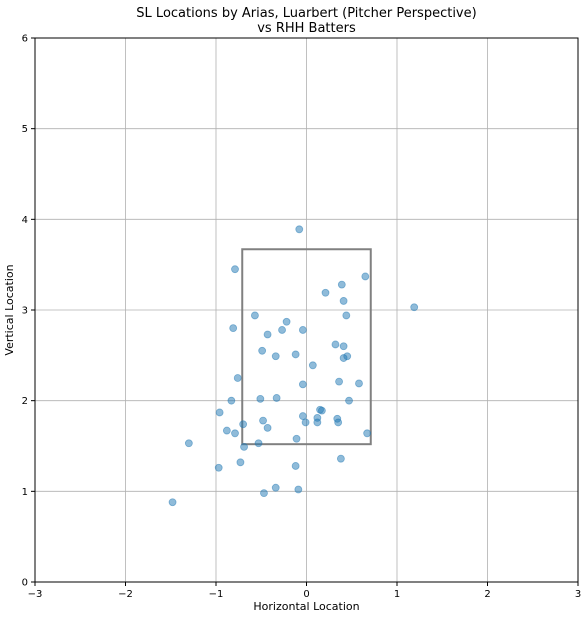 This screenshot has height=620, width=588. I want to click on y-tick-label-0: 0, so click(25, 583).